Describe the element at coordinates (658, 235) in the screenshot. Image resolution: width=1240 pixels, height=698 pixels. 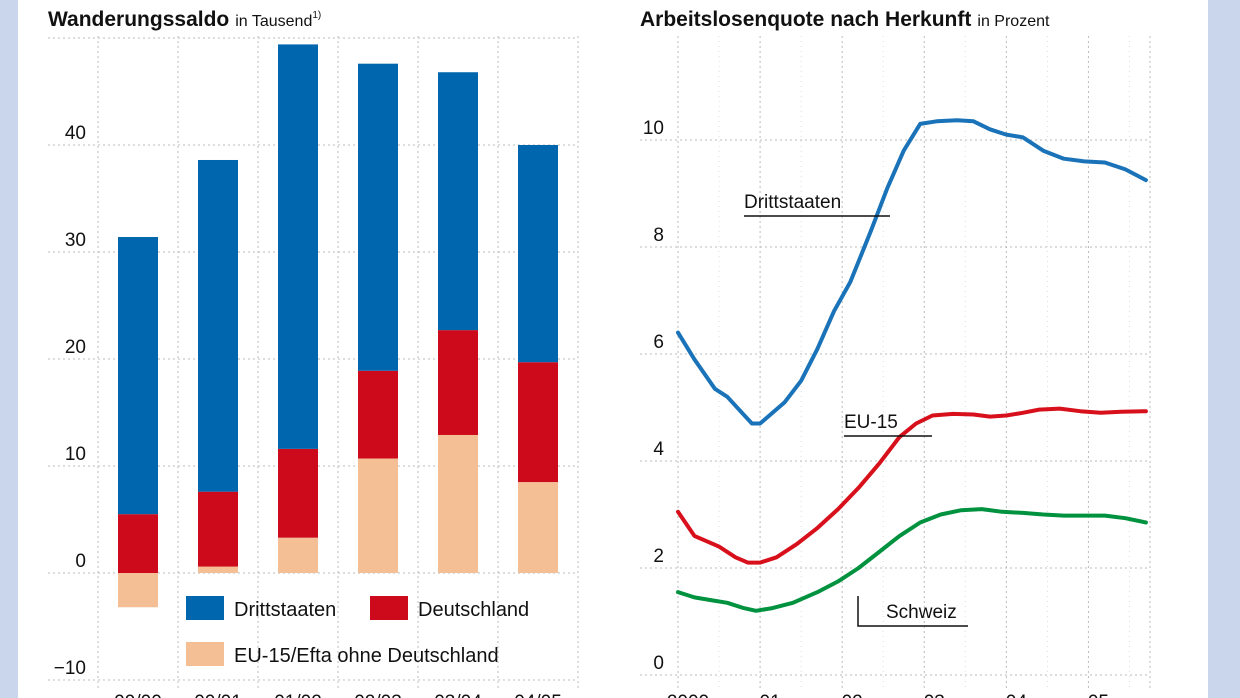
I see `right-ytick-label: 8` at that location.